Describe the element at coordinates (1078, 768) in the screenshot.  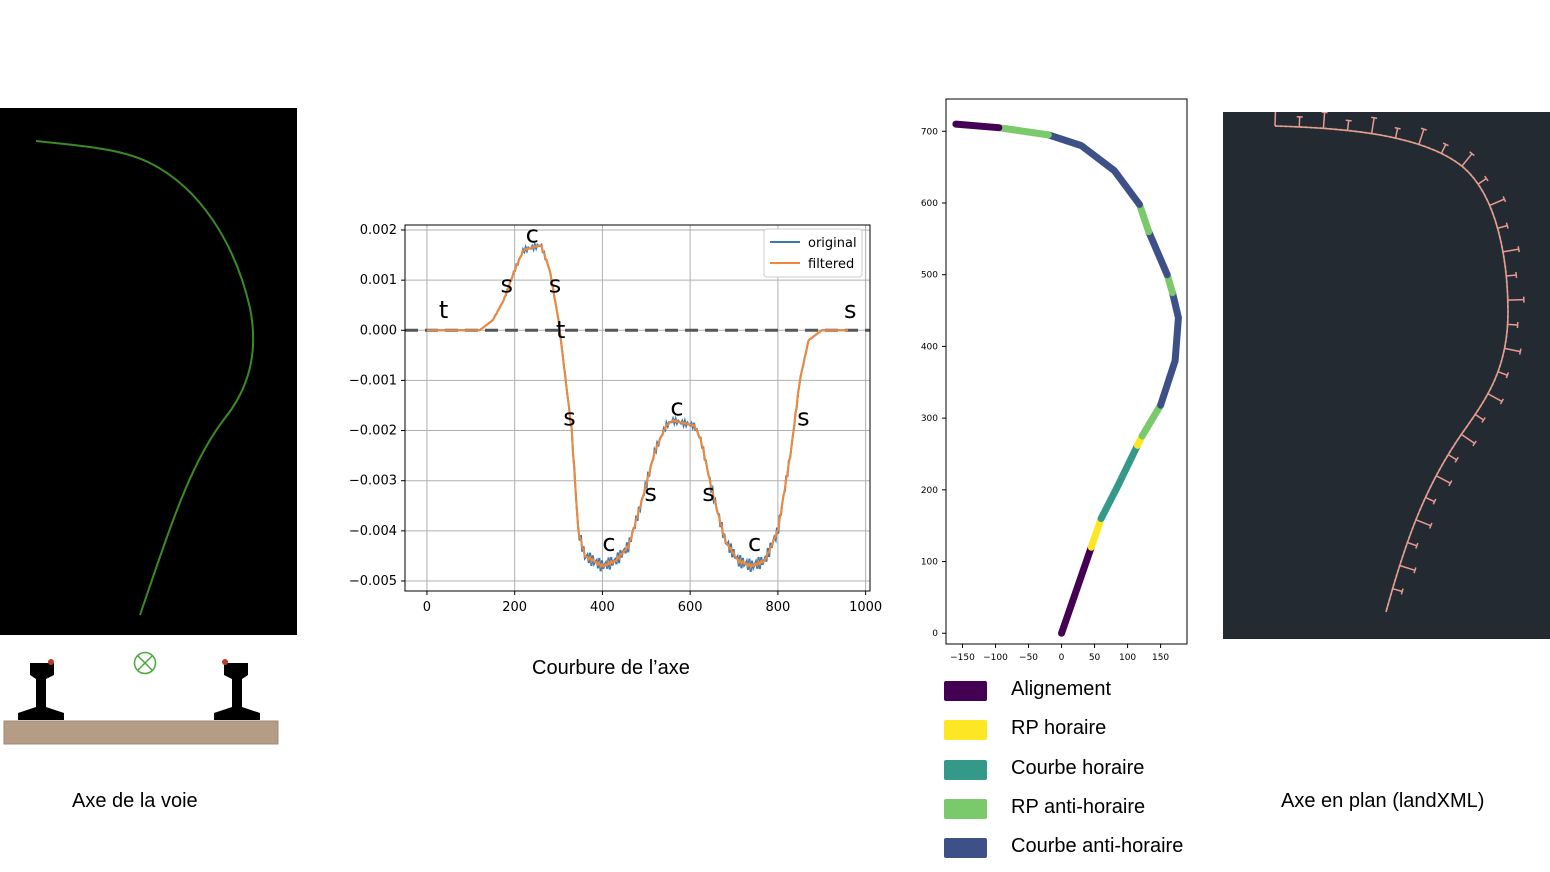
I see `legend-label: Courbe horaire` at that location.